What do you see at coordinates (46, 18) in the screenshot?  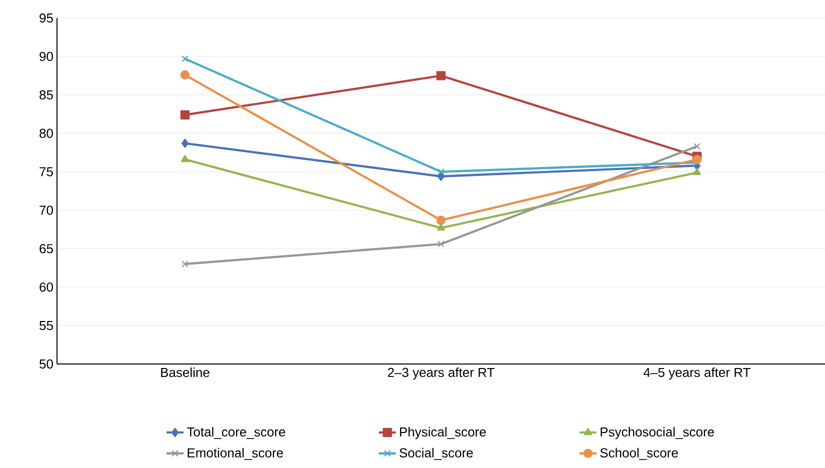 I see `y-tick-label: 95` at bounding box center [46, 18].